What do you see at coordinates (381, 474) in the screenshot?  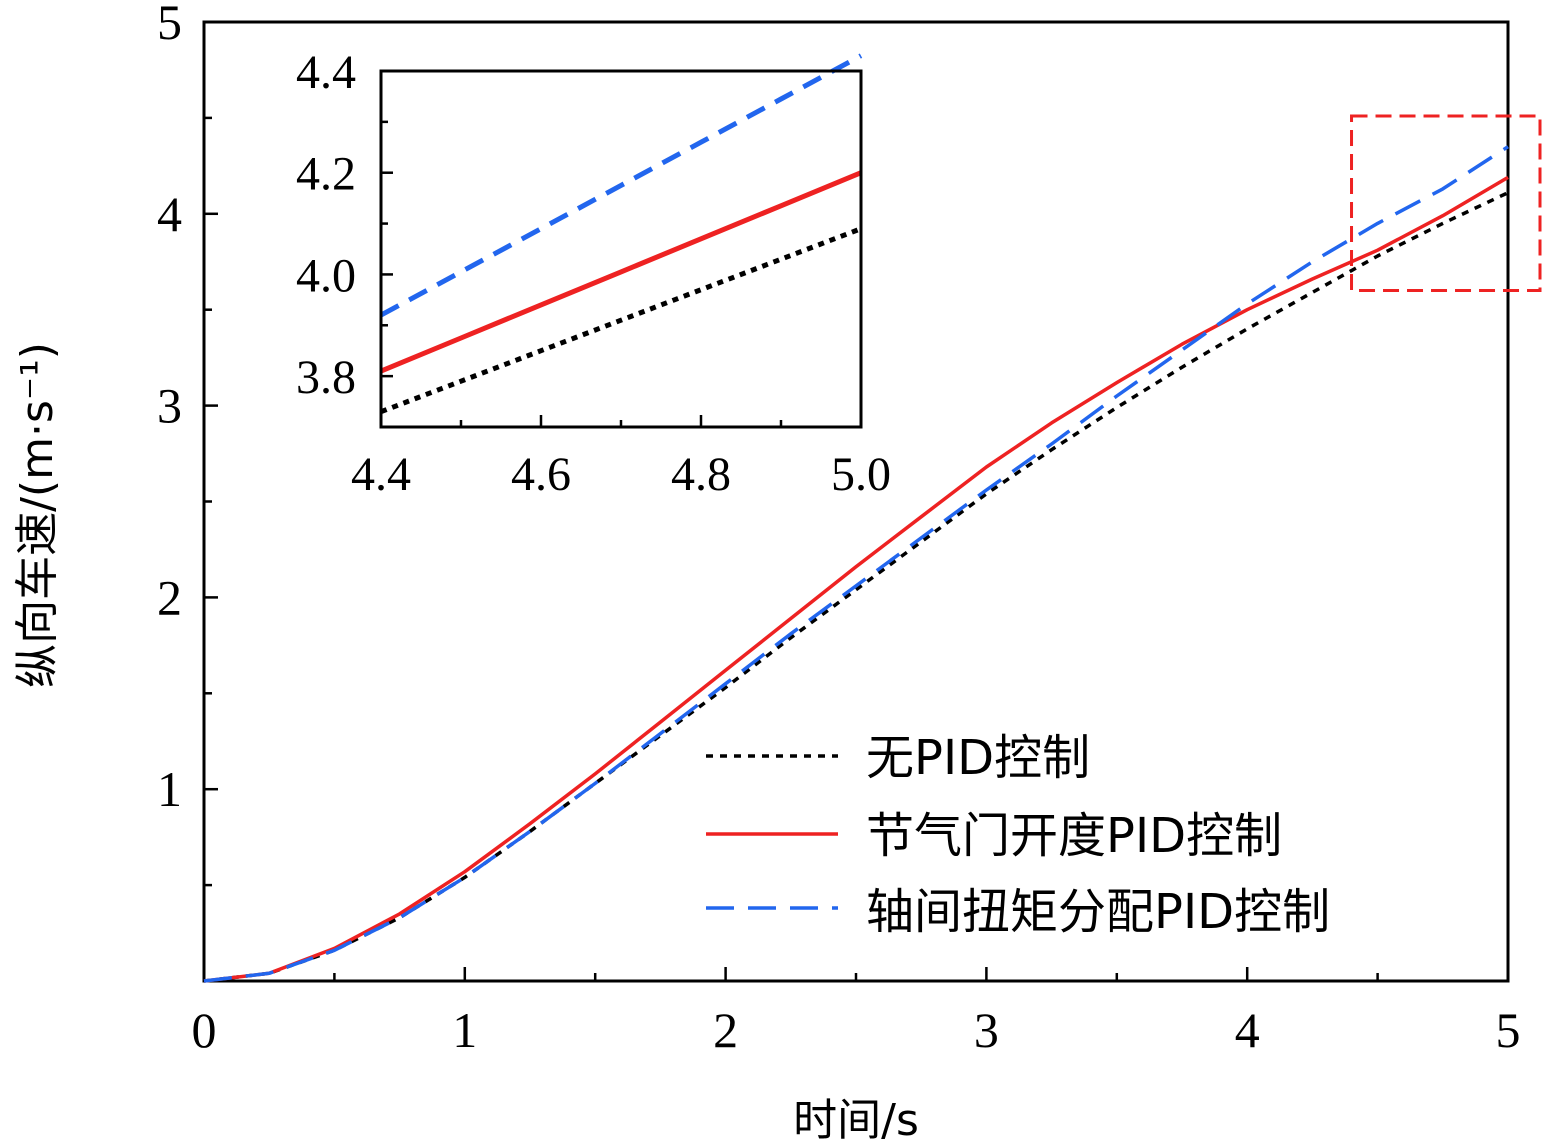 I see `inset-x-tick-label: 4.4` at bounding box center [381, 474].